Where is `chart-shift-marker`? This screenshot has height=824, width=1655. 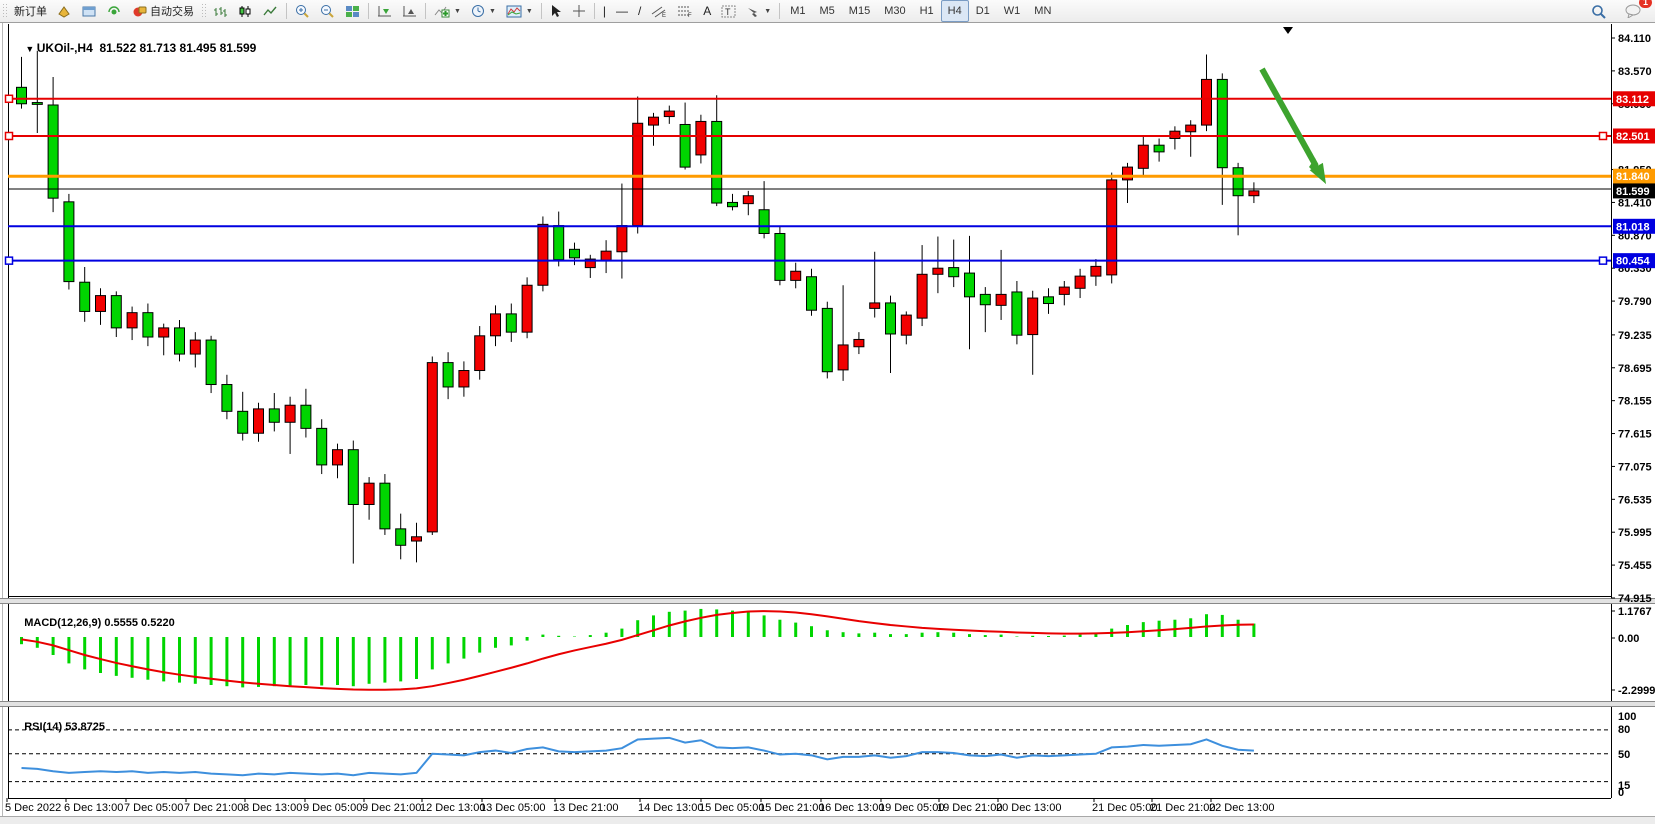 chart-shift-marker is located at coordinates (1288, 30).